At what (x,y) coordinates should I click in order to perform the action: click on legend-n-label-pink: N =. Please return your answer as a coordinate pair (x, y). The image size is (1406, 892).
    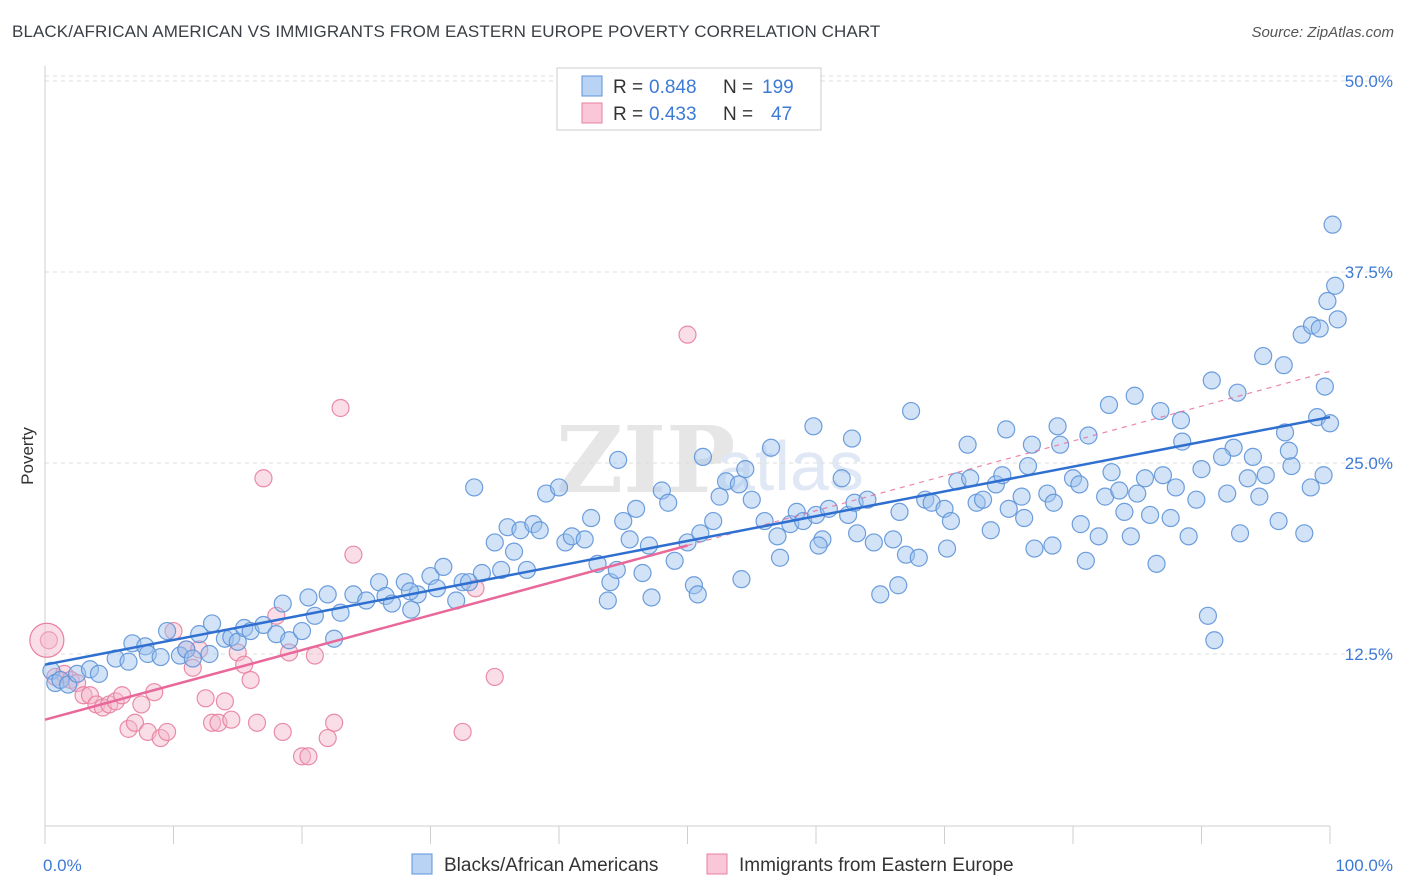
    Looking at the image, I should click on (738, 114).